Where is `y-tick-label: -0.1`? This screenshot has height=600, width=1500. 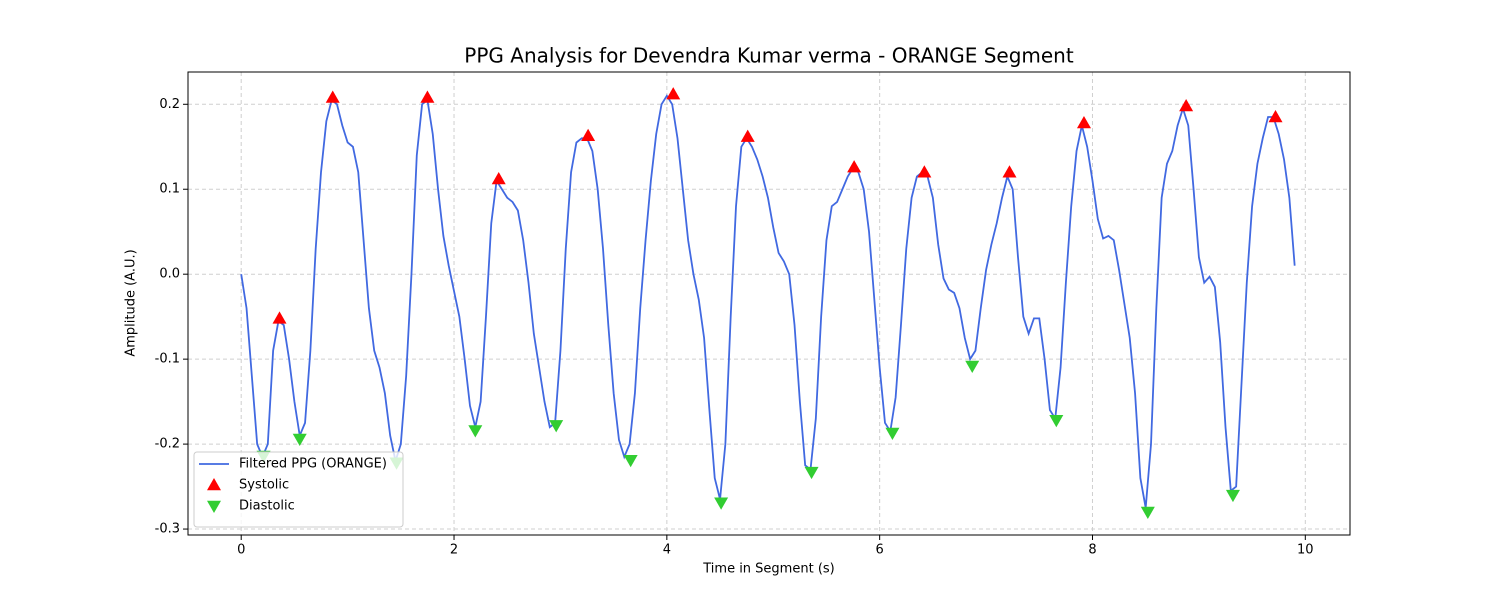 y-tick-label: -0.1 is located at coordinates (167, 359).